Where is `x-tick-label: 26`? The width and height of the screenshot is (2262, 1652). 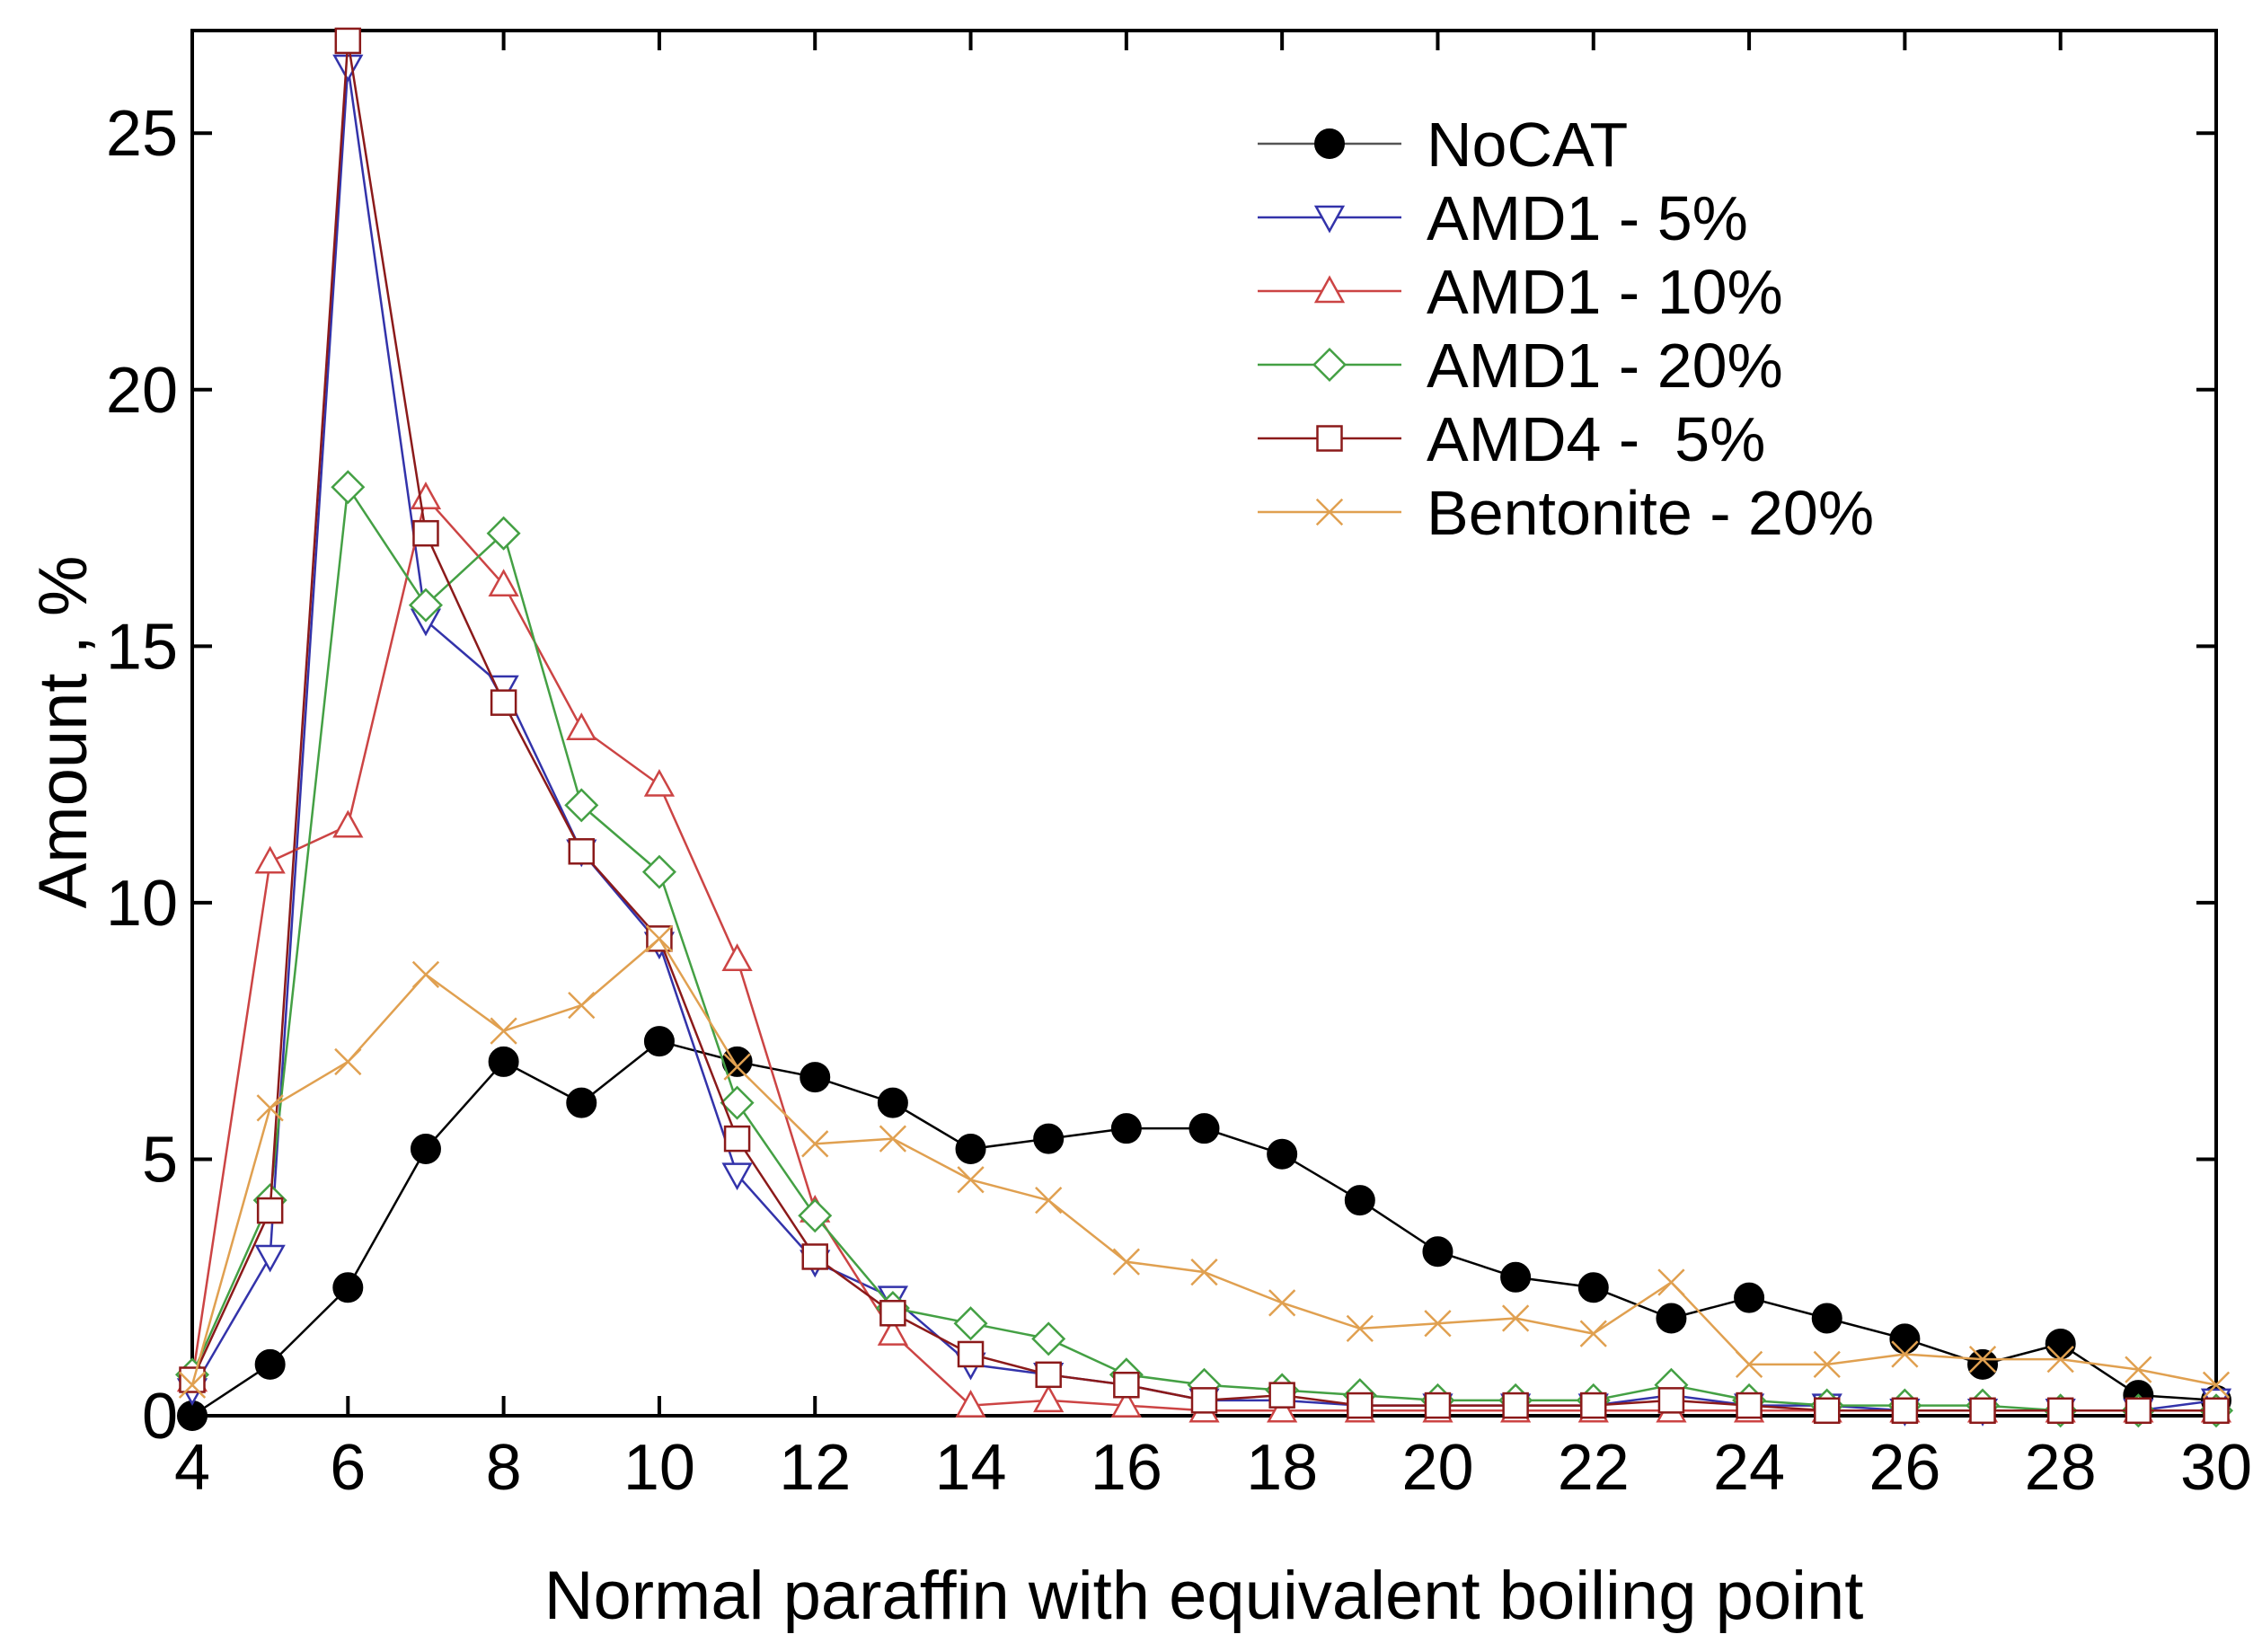 x-tick-label: 26 is located at coordinates (1905, 1468).